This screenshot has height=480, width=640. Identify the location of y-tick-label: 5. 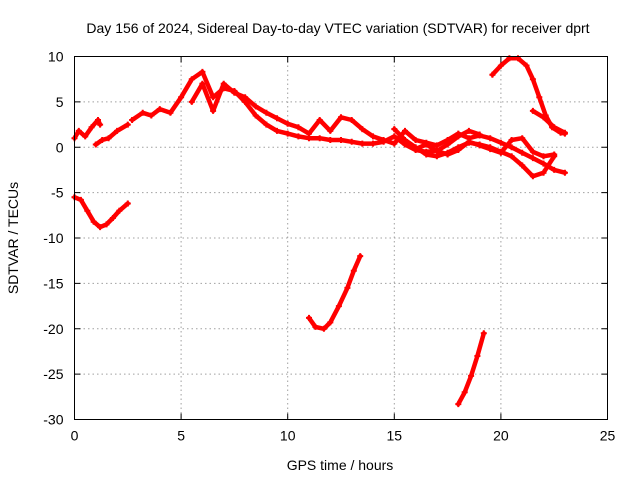
(60, 102).